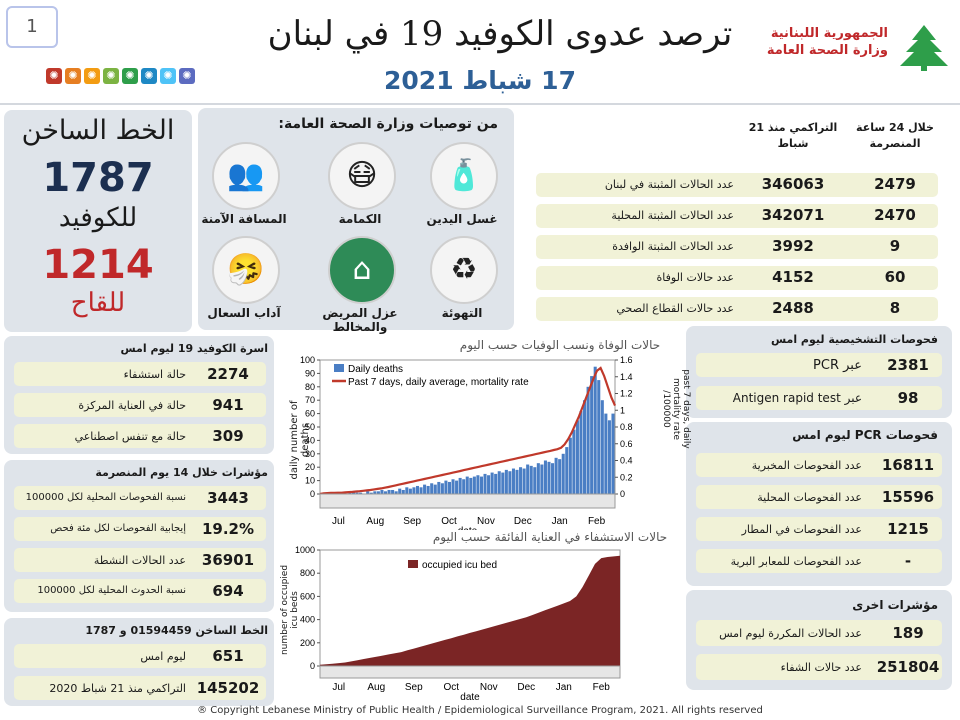  Describe the element at coordinates (560, 345) in the screenshot. I see `deaths-chart-title: حالات الوفاة ونسب الوفيات حسب اليوم` at that location.